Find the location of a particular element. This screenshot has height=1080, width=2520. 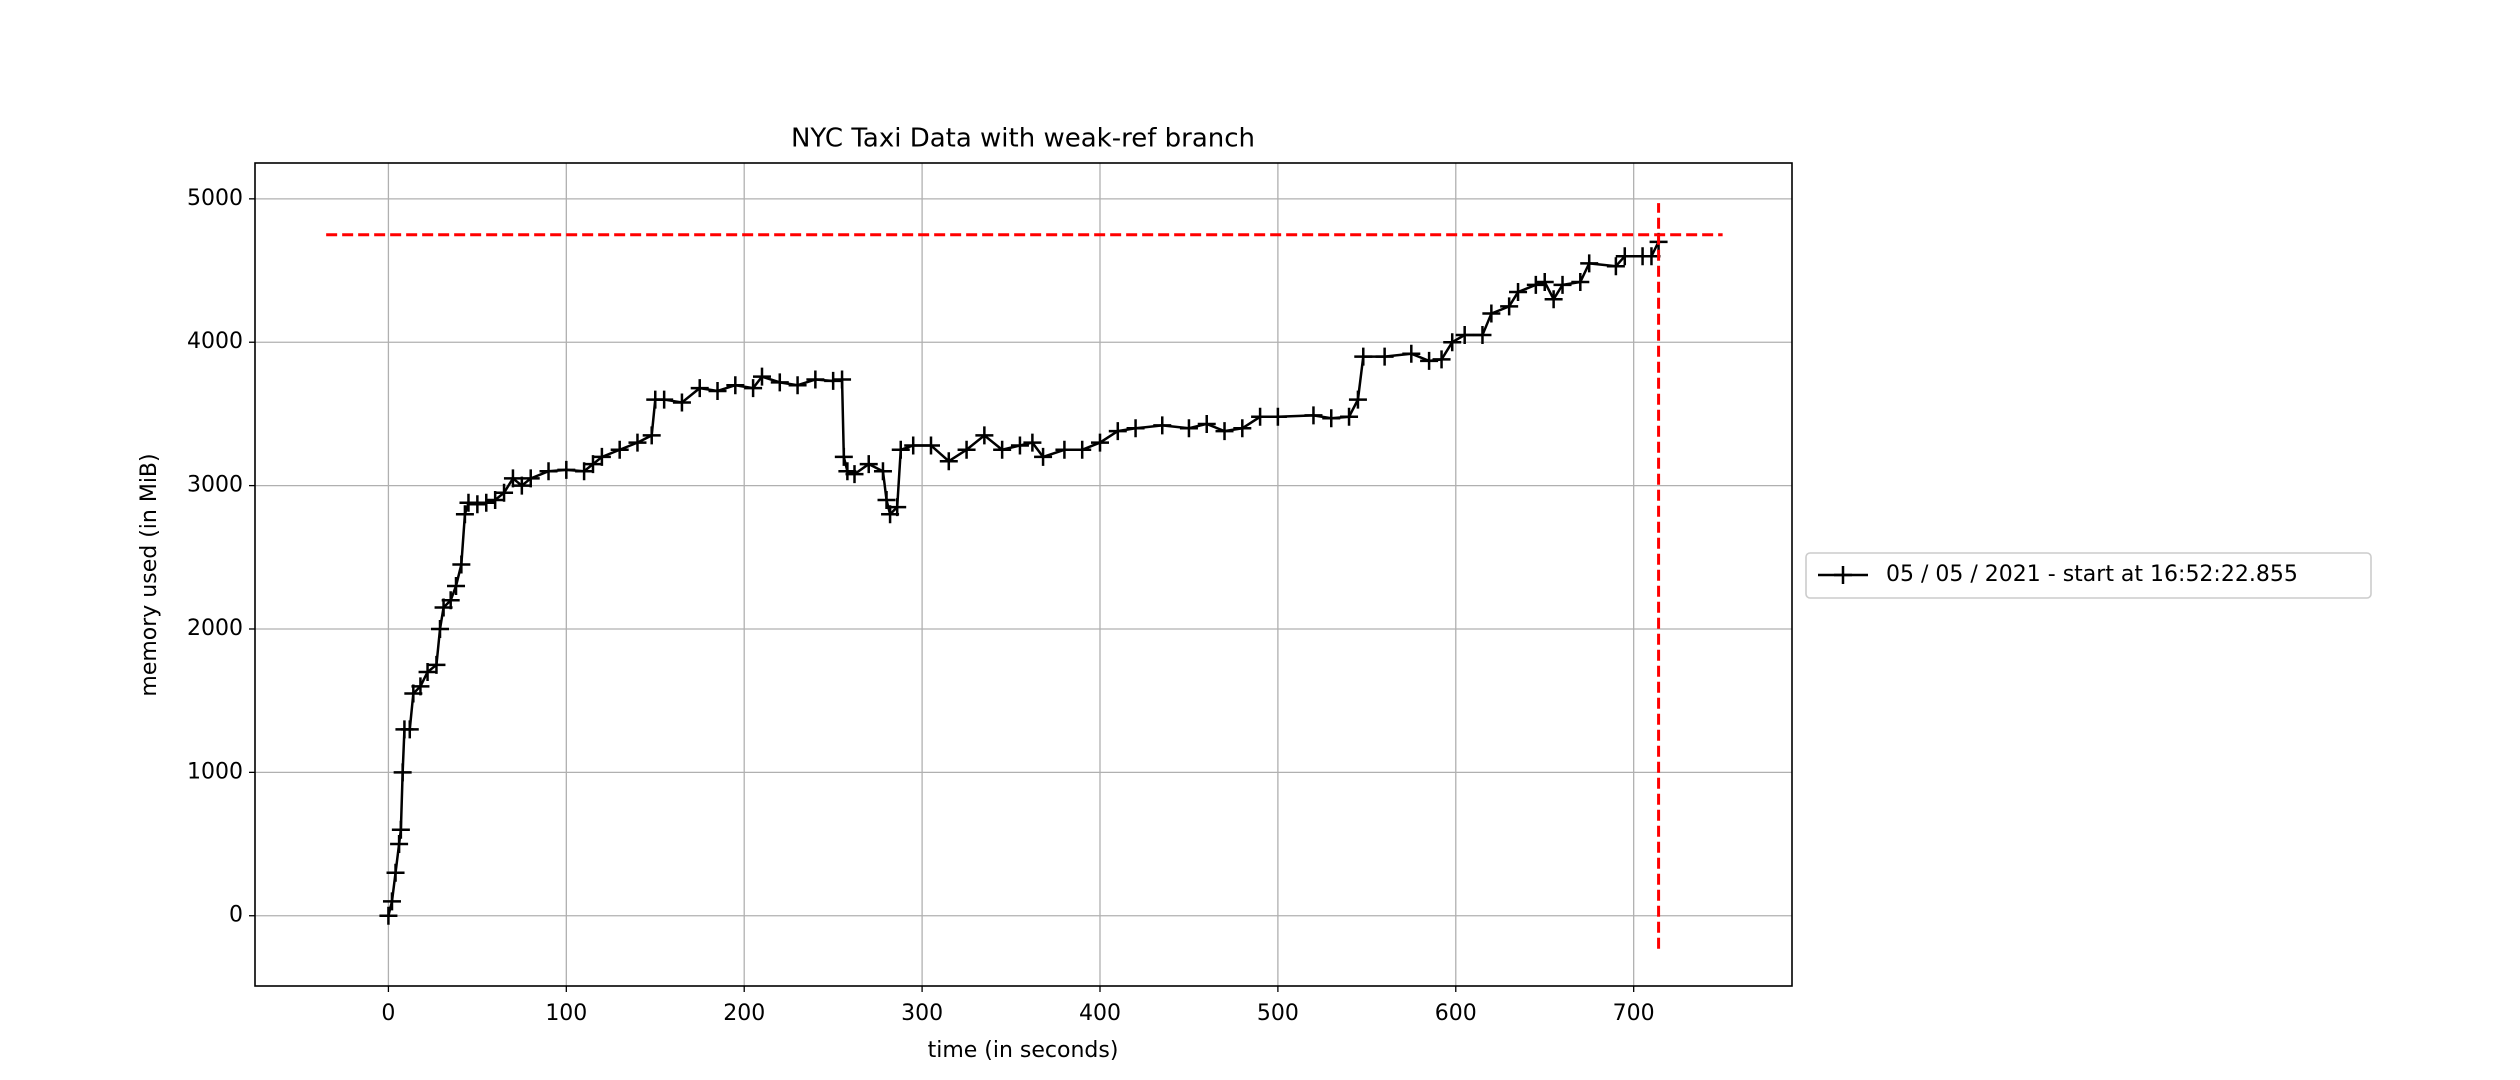

y-tick-label: 0 is located at coordinates (236, 915).